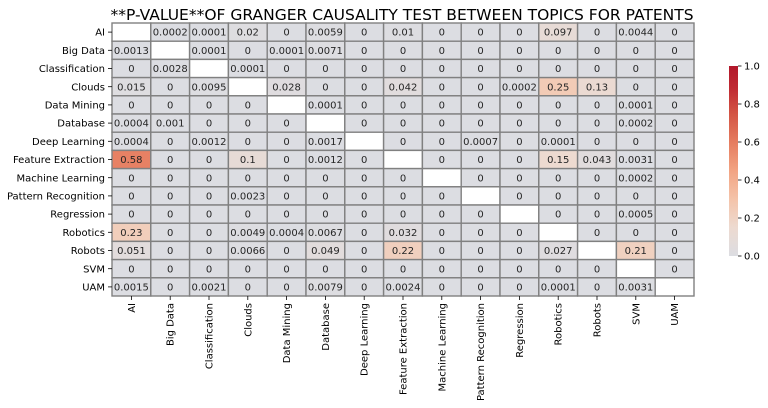 This screenshot has width=768, height=408. Describe the element at coordinates (83, 51) in the screenshot. I see `row-label: Big Data` at that location.